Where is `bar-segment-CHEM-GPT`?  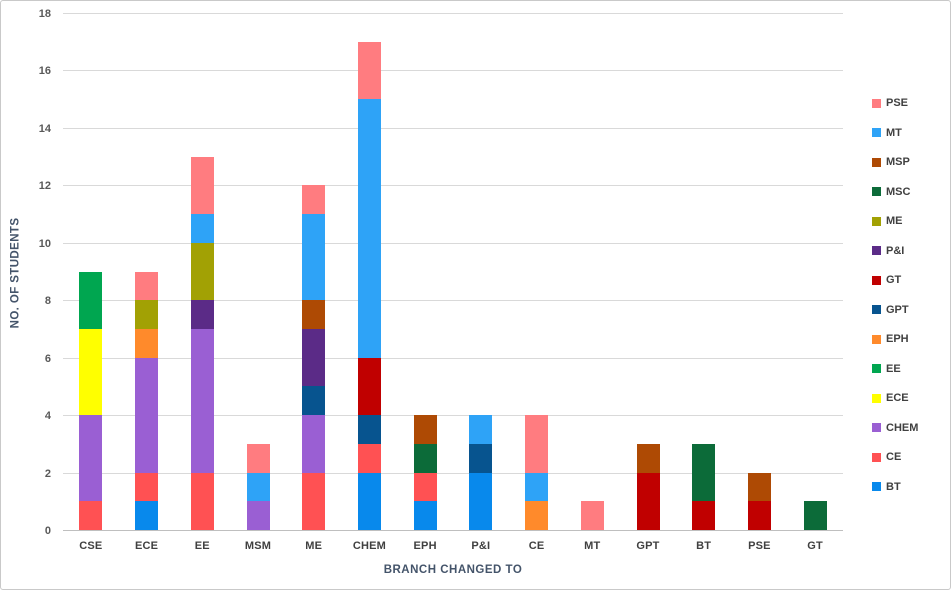 bar-segment-CHEM-GPT is located at coordinates (369, 429).